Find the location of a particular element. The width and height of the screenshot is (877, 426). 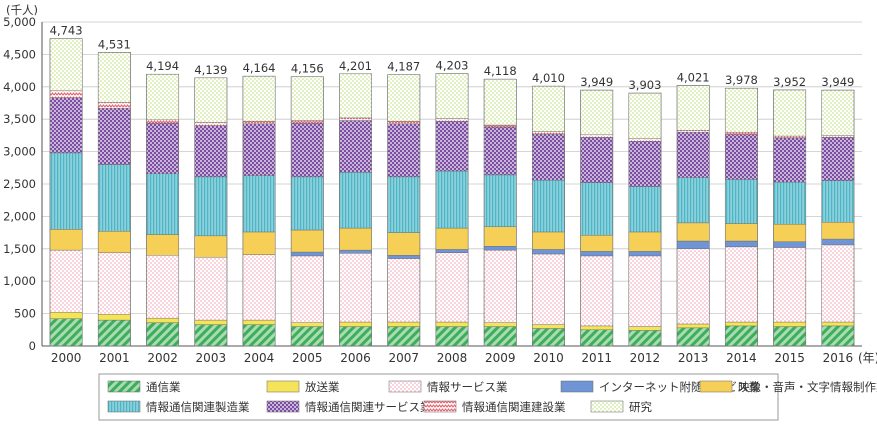

total-data-label: 3,952 is located at coordinates (789, 82).